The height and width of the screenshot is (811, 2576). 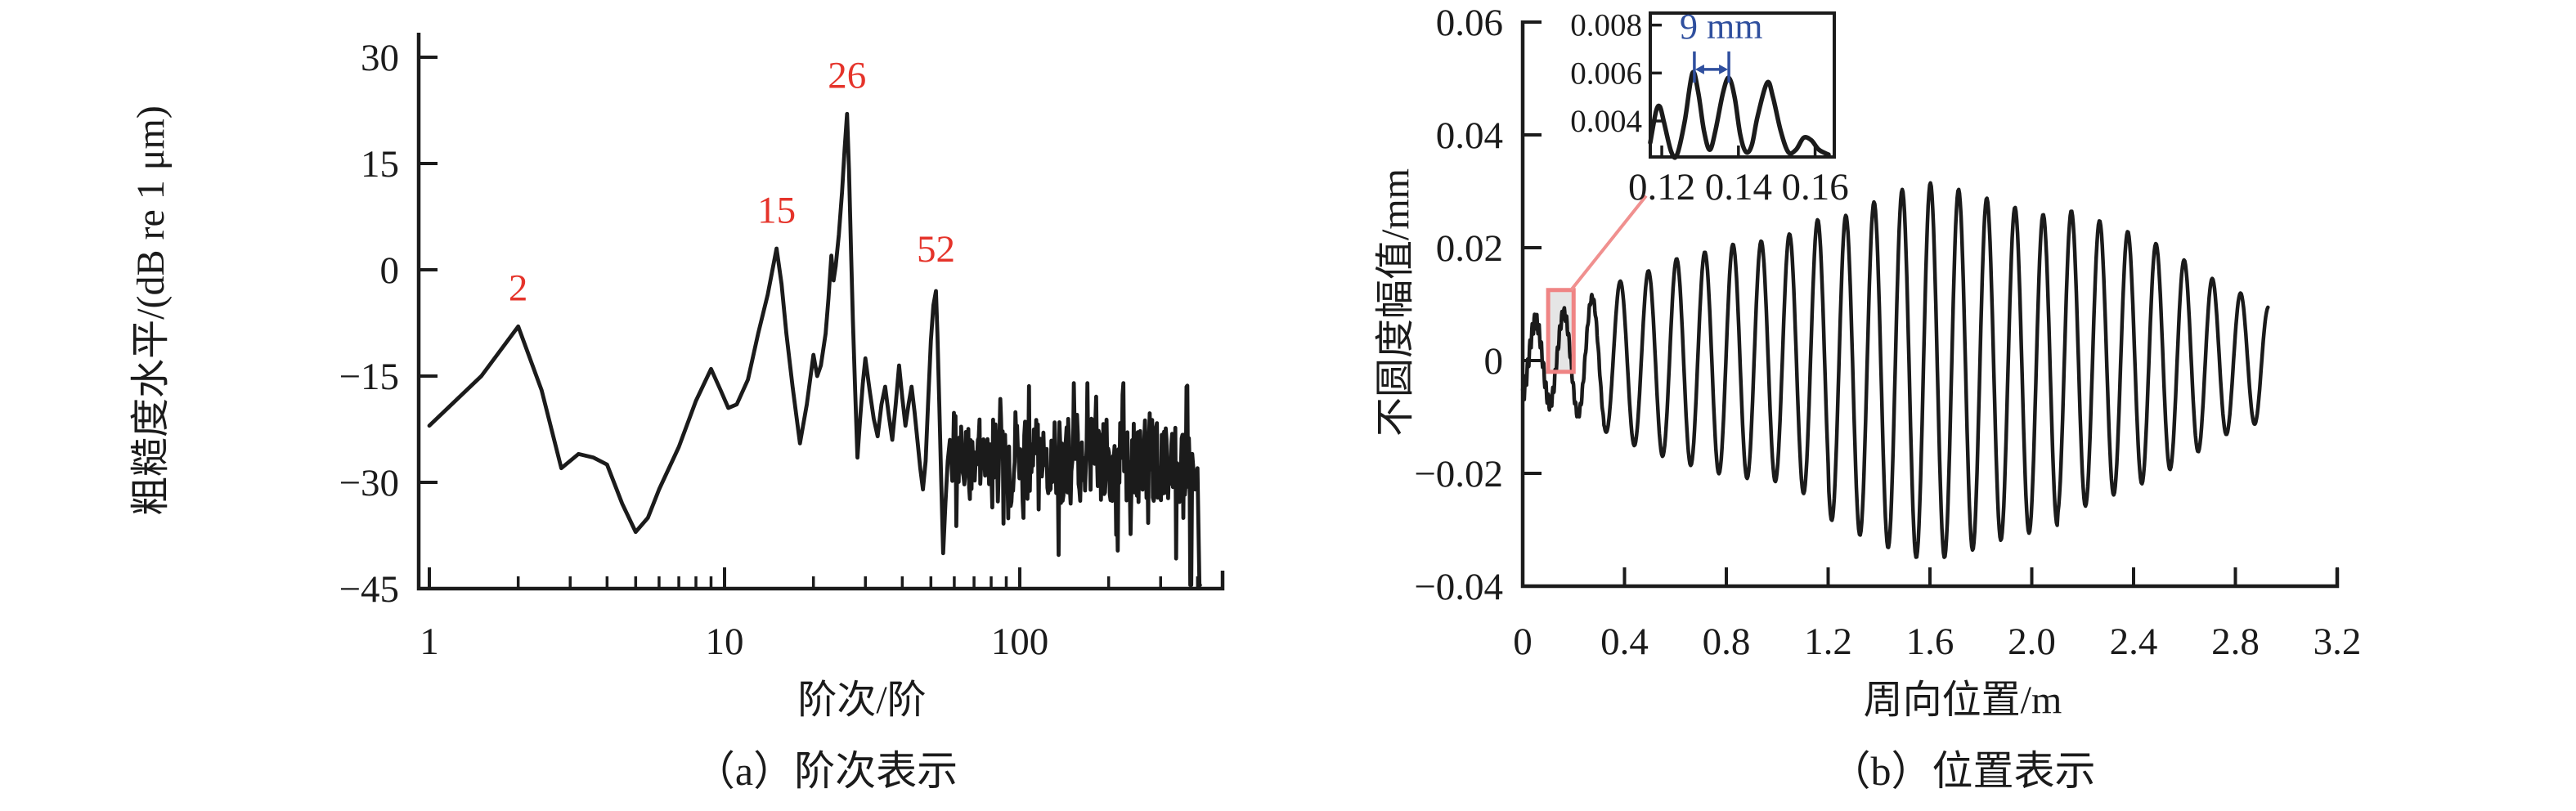 What do you see at coordinates (1699, 69) in the screenshot?
I see `arrow-head-left` at bounding box center [1699, 69].